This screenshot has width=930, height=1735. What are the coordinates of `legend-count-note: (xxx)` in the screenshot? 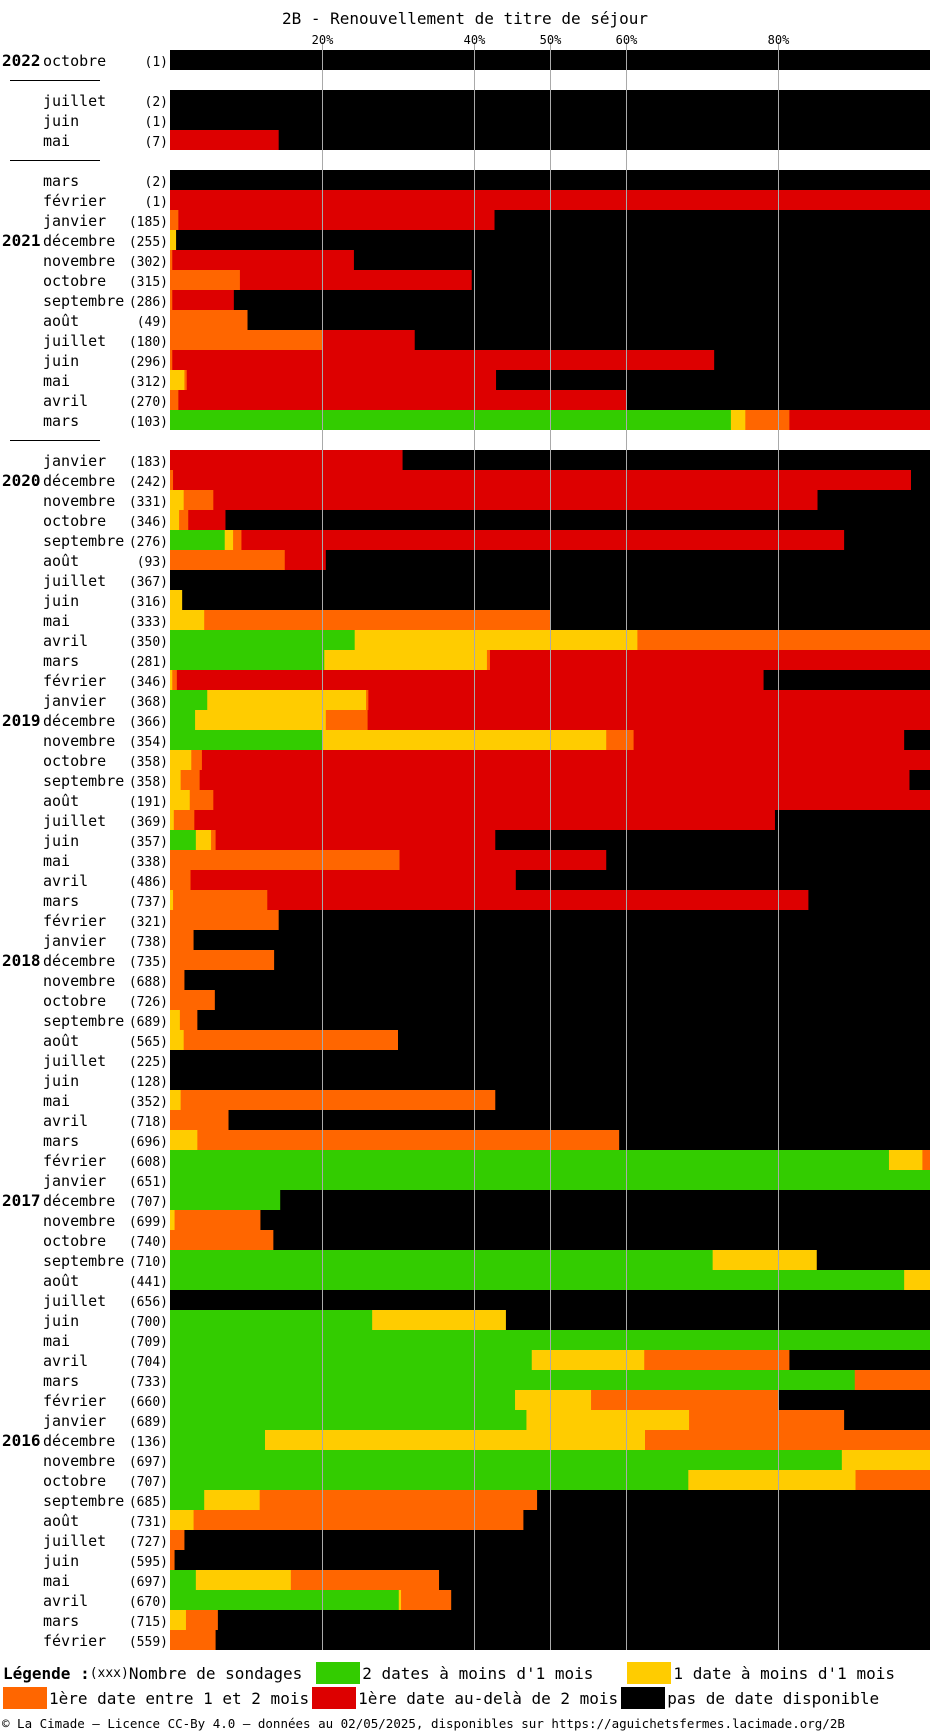 It's located at (109, 1673).